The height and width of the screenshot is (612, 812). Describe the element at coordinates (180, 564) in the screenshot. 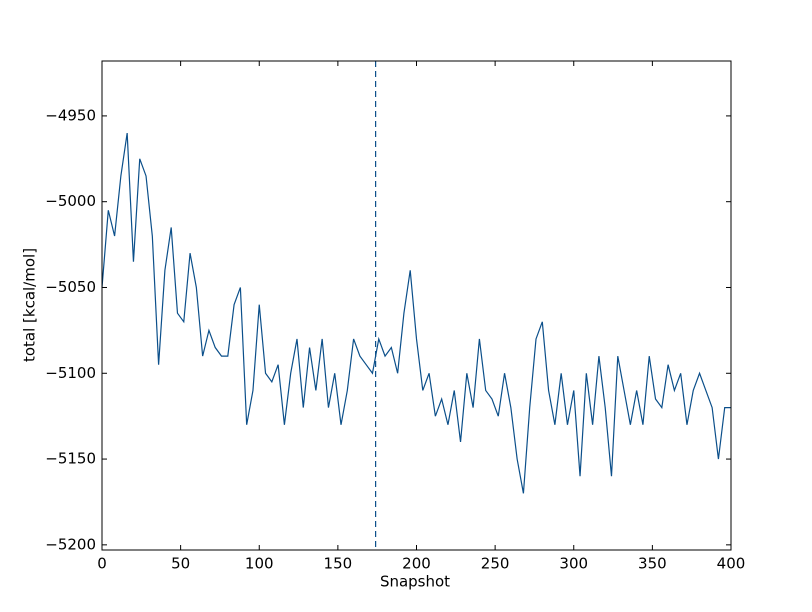

I see `x-tick-label: 50` at that location.